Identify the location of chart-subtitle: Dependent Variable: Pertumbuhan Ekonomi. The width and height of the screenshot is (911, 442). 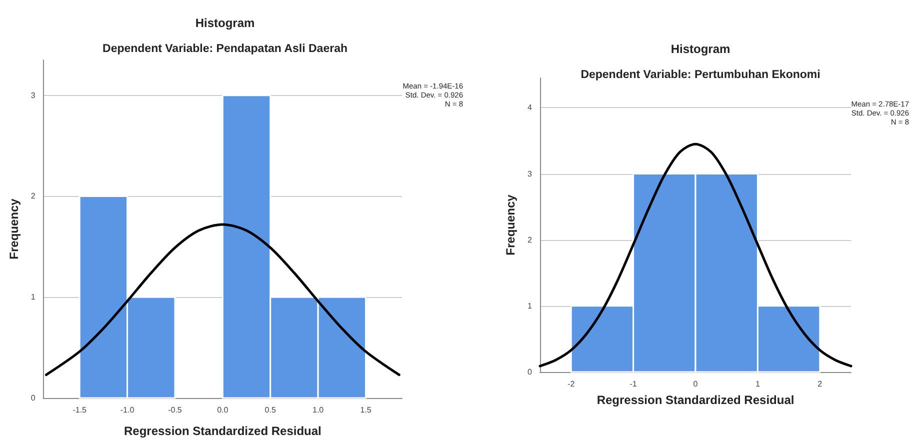
(700, 75).